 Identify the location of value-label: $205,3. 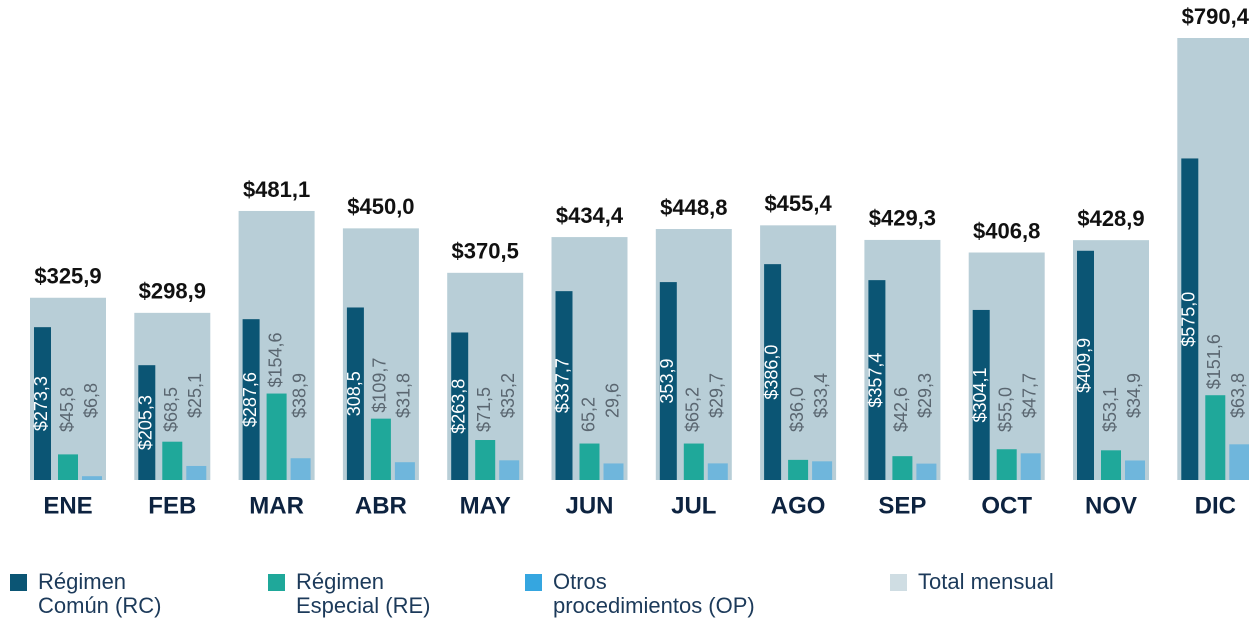
(146, 422).